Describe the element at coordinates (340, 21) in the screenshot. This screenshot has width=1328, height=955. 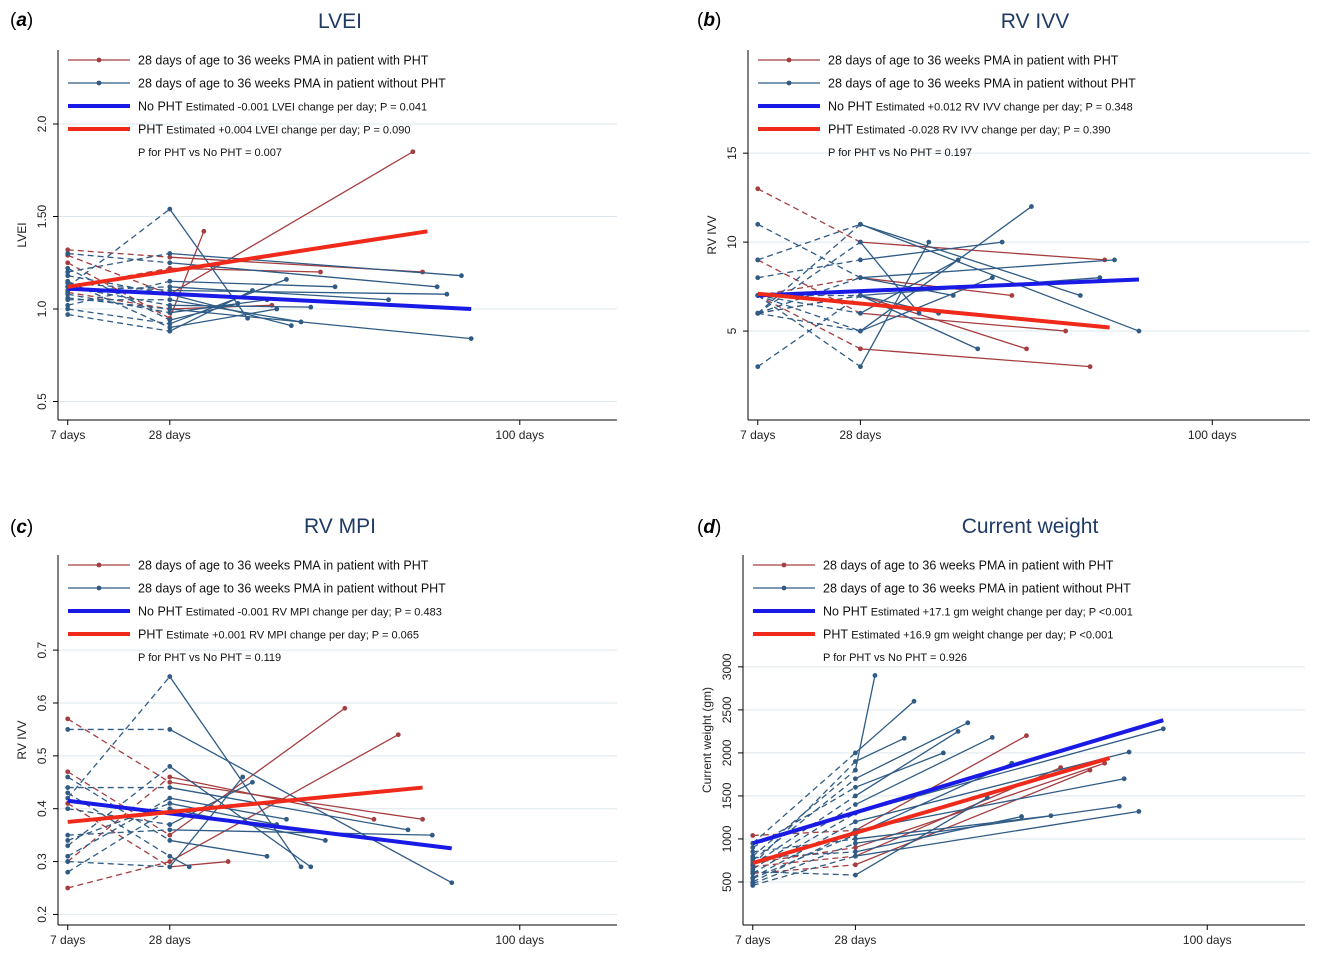
I see `chart-title: LVEI` at that location.